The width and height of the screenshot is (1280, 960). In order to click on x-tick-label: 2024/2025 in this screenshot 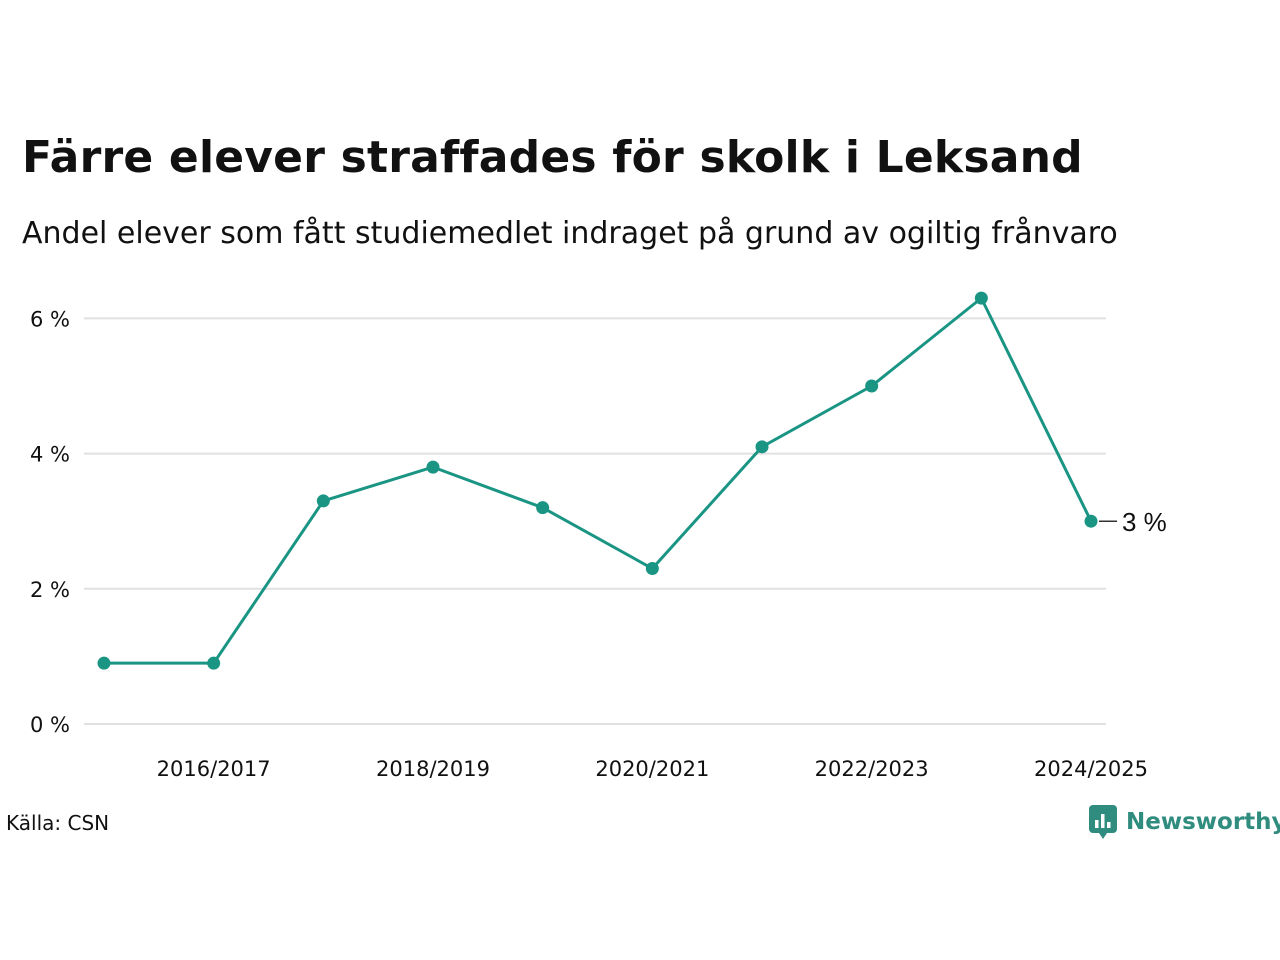, I will do `click(1091, 769)`.